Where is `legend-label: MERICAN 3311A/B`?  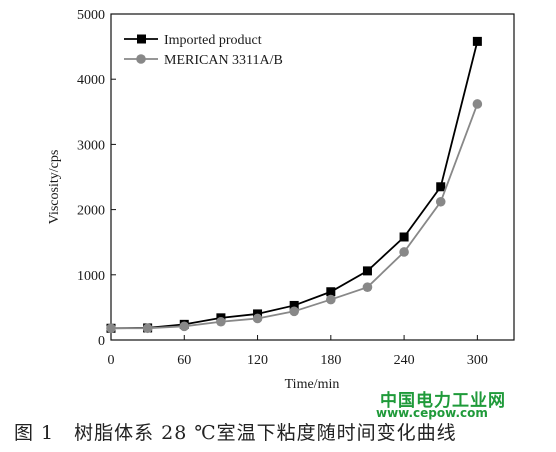 legend-label: MERICAN 3311A/B is located at coordinates (223, 60).